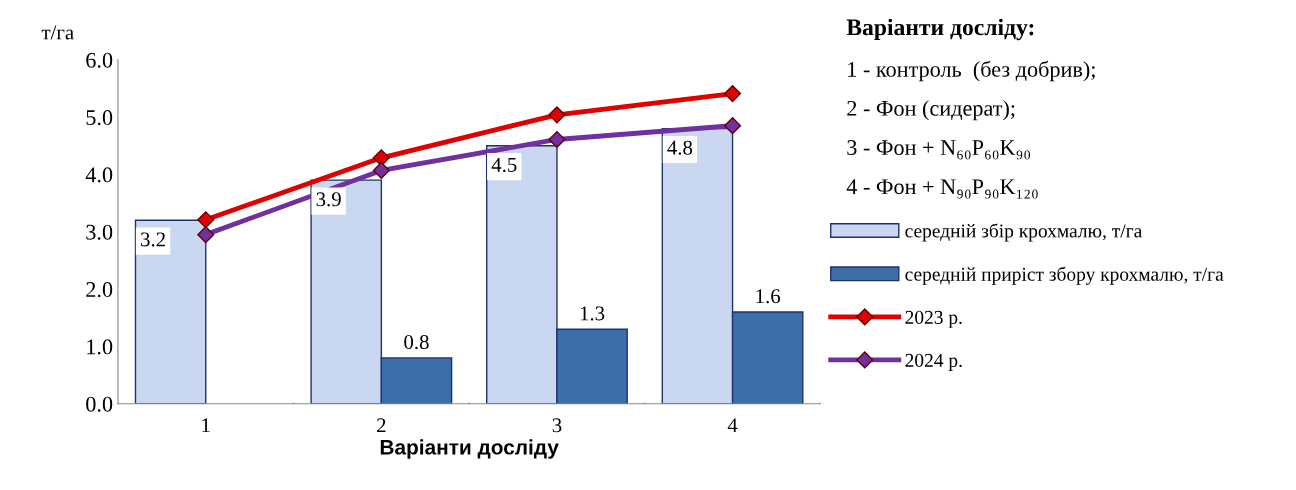 The height and width of the screenshot is (490, 1296). What do you see at coordinates (557, 425) in the screenshot?
I see `x-tick-label: 3` at bounding box center [557, 425].